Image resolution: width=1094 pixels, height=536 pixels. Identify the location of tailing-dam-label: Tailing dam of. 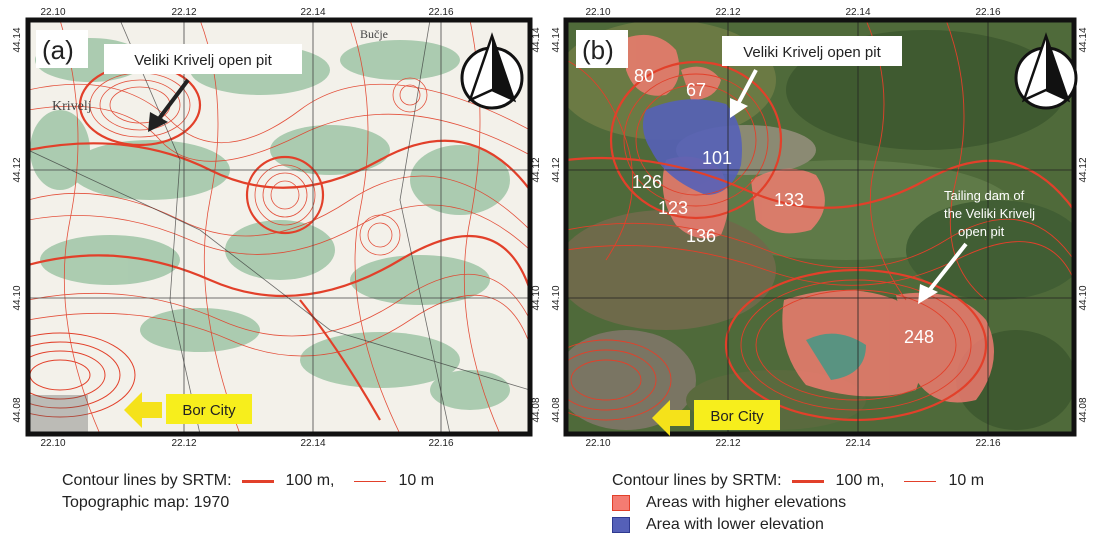
(984, 195).